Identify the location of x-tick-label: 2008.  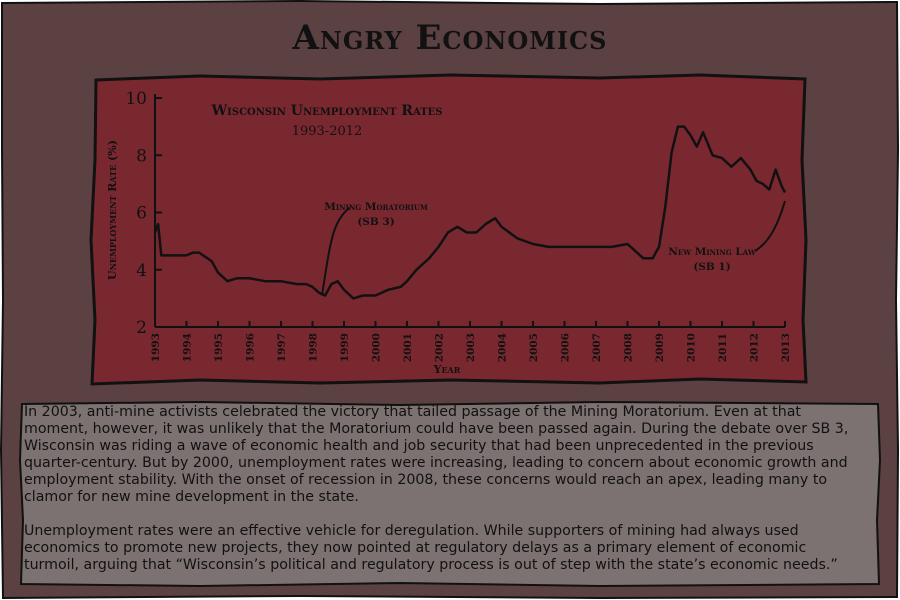
(629, 347).